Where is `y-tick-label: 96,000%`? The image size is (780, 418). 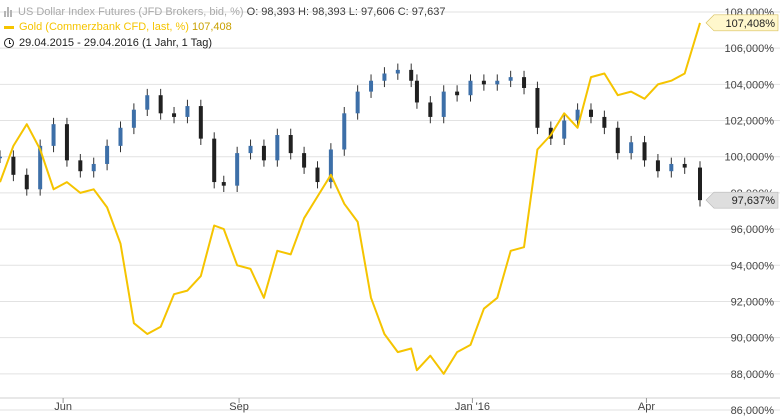
y-tick-label: 96,000% is located at coordinates (753, 230).